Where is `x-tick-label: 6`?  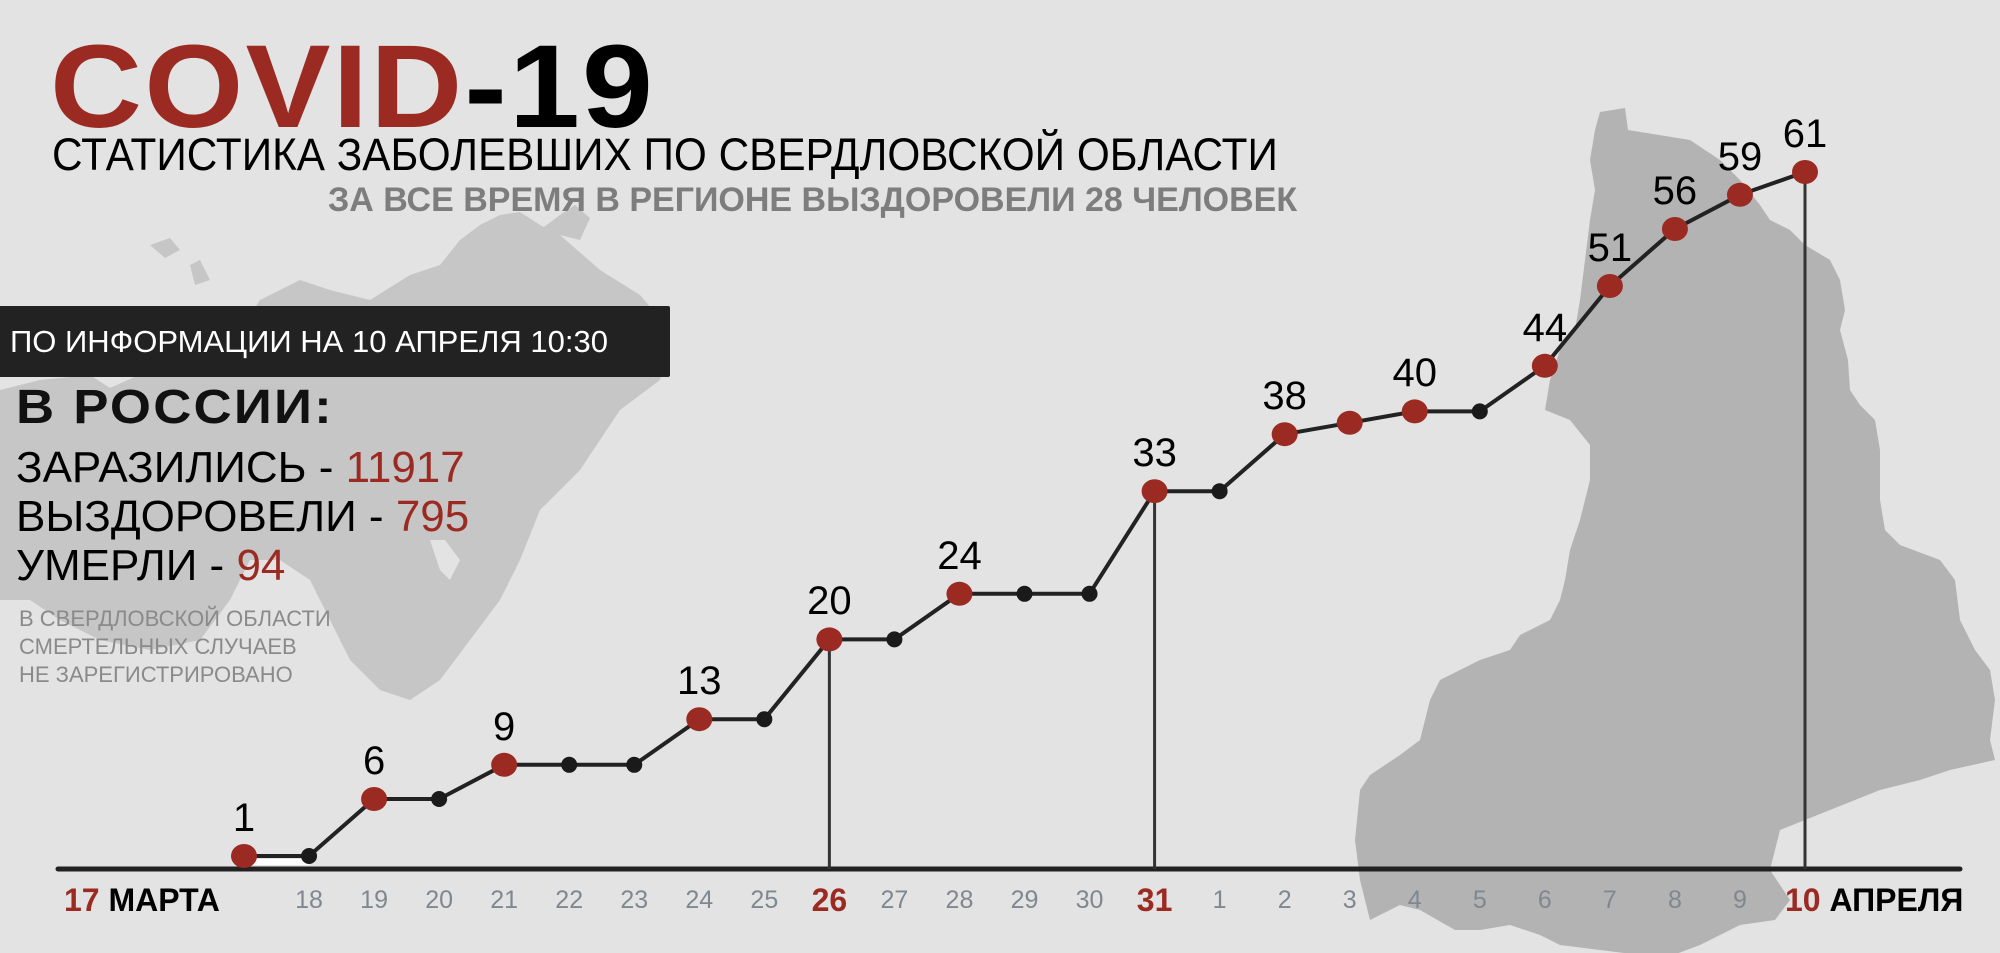 x-tick-label: 6 is located at coordinates (1544, 900).